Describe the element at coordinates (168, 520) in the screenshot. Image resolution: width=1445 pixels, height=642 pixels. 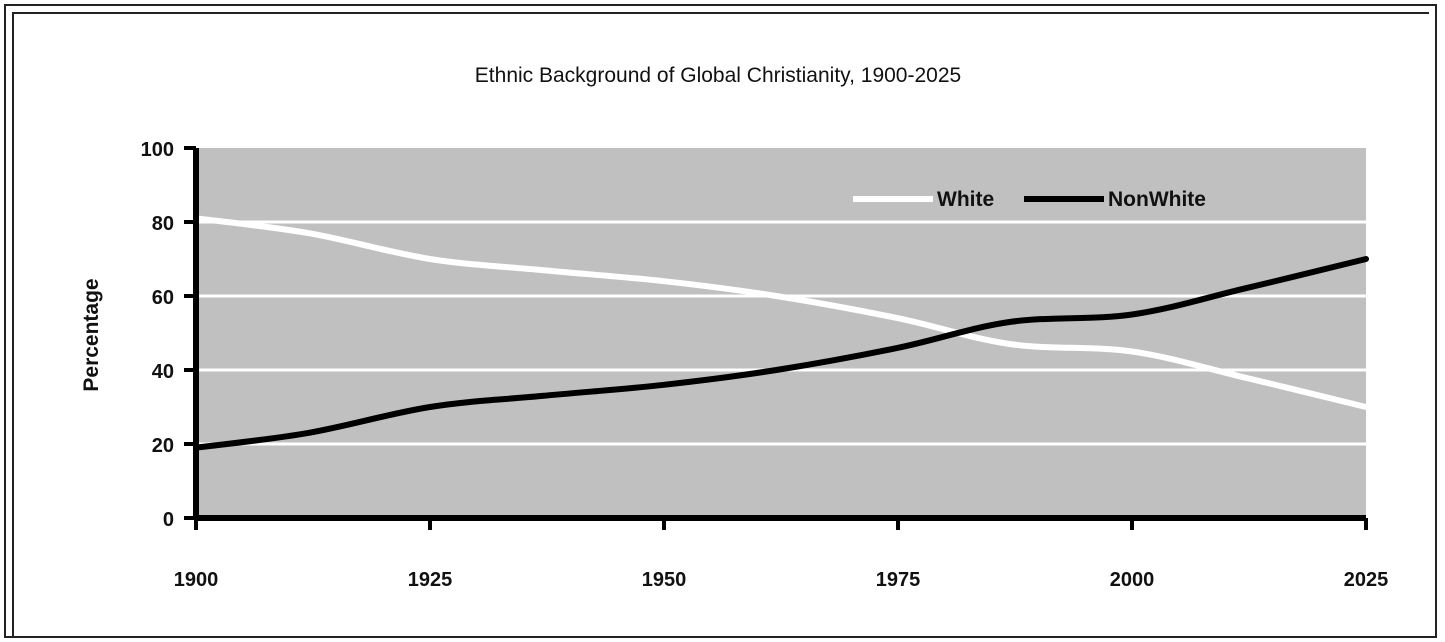
I see `y-tick-label-0: 0` at that location.